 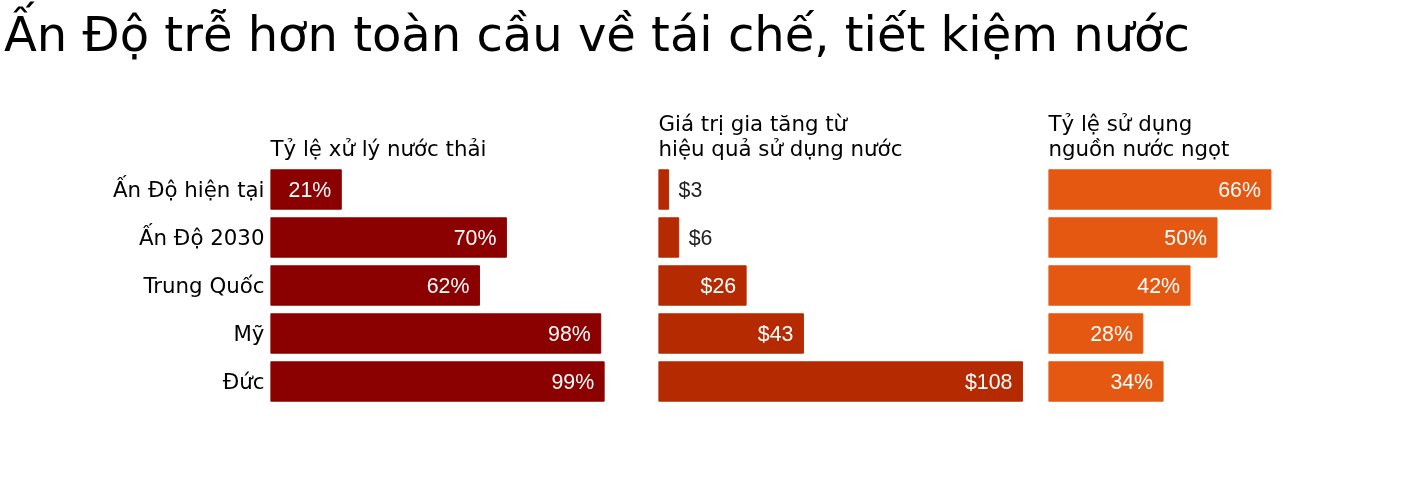 I want to click on chart-subtitle: Tỷ lệ xử lý nước thải, so click(x=378, y=148).